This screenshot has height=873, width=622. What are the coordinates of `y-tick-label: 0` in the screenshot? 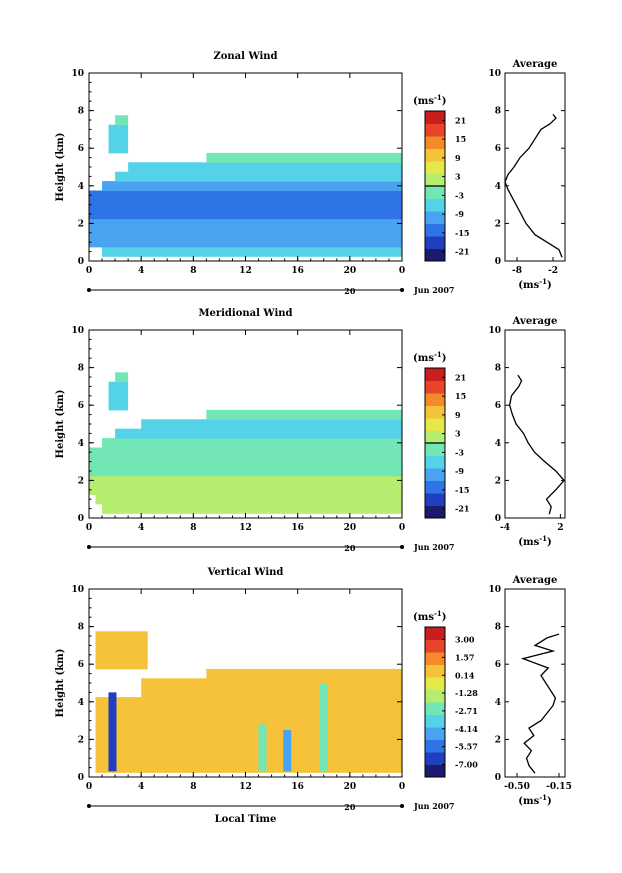 It's located at (81, 778).